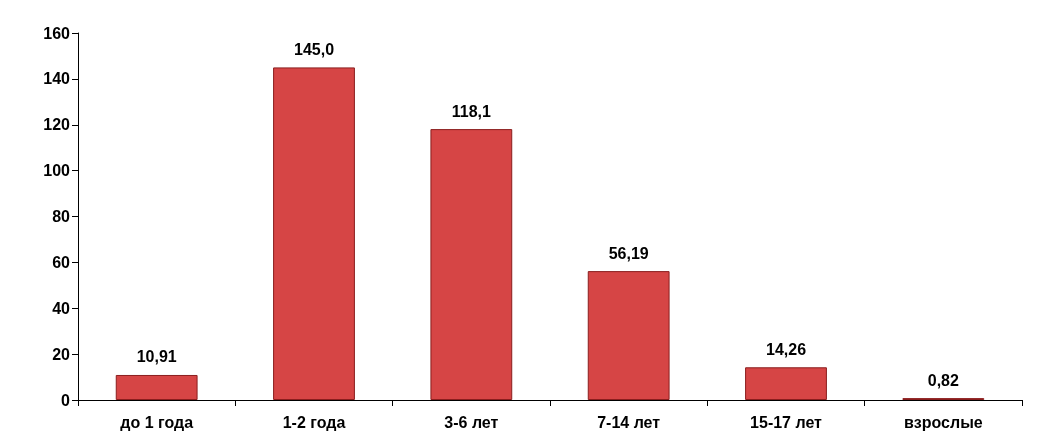 This screenshot has width=1044, height=448. What do you see at coordinates (66, 400) in the screenshot?
I see `y-tick-label: 0` at bounding box center [66, 400].